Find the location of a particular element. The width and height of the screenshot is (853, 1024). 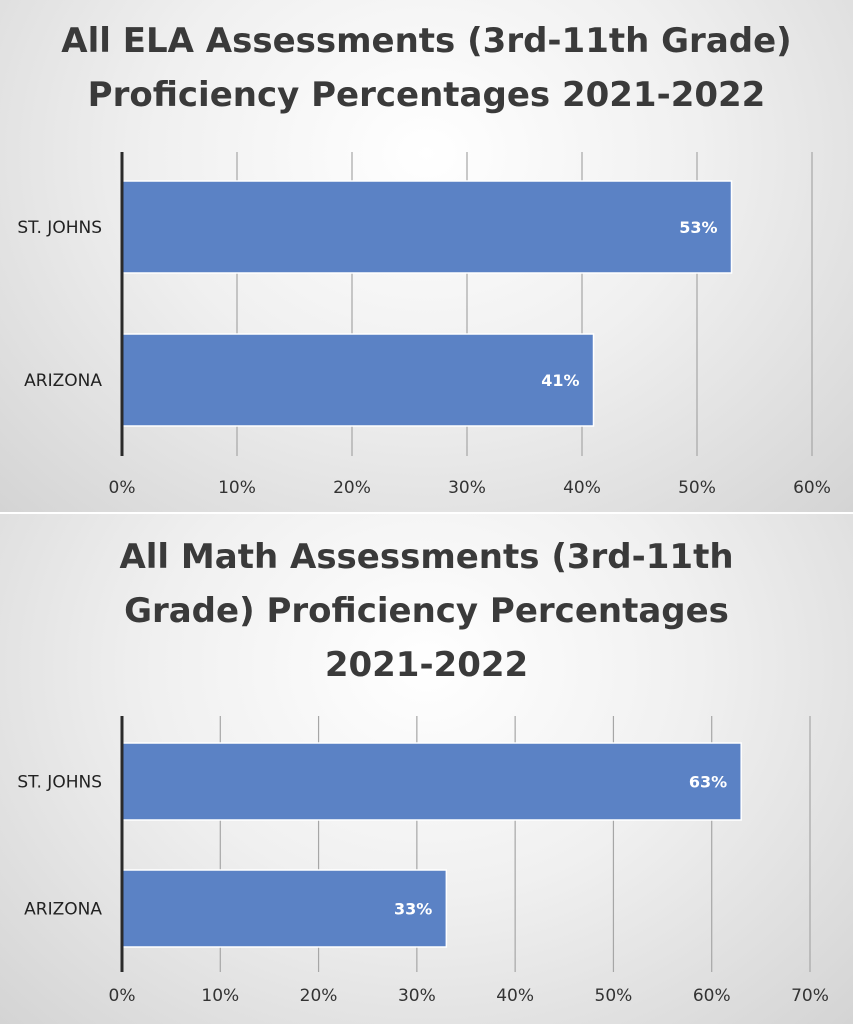

panel-divider is located at coordinates (426, 513).